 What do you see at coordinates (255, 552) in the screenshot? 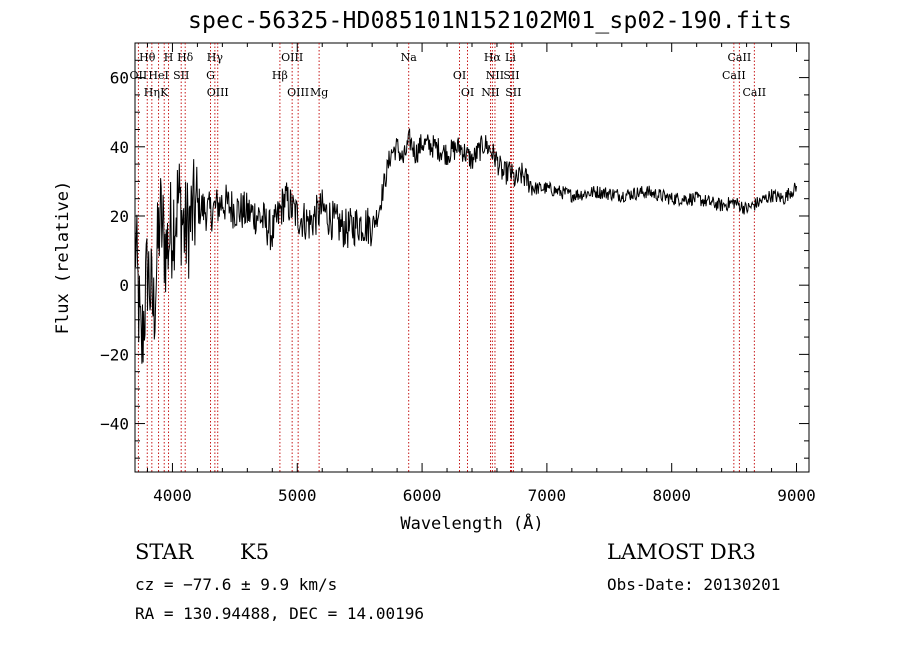
I see `spectral-subclass: K5` at bounding box center [255, 552].